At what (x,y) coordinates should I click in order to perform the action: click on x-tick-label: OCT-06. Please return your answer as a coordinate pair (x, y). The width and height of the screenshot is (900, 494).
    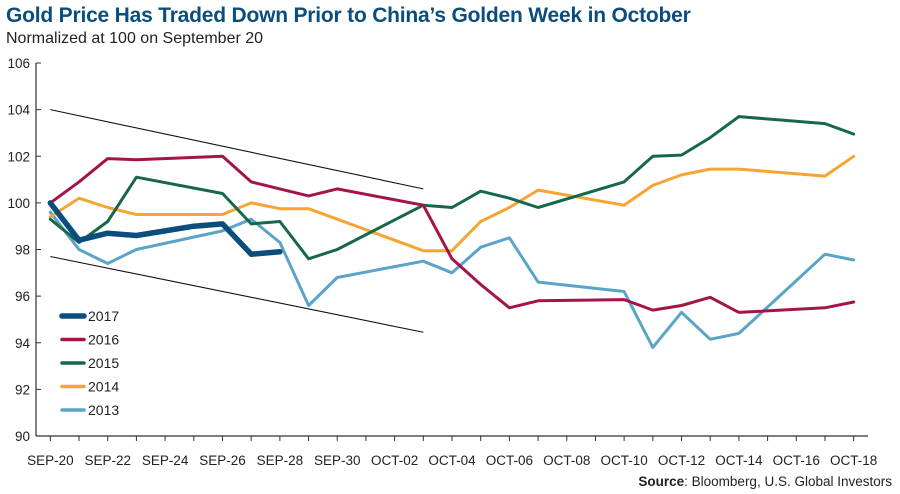
    Looking at the image, I should click on (509, 460).